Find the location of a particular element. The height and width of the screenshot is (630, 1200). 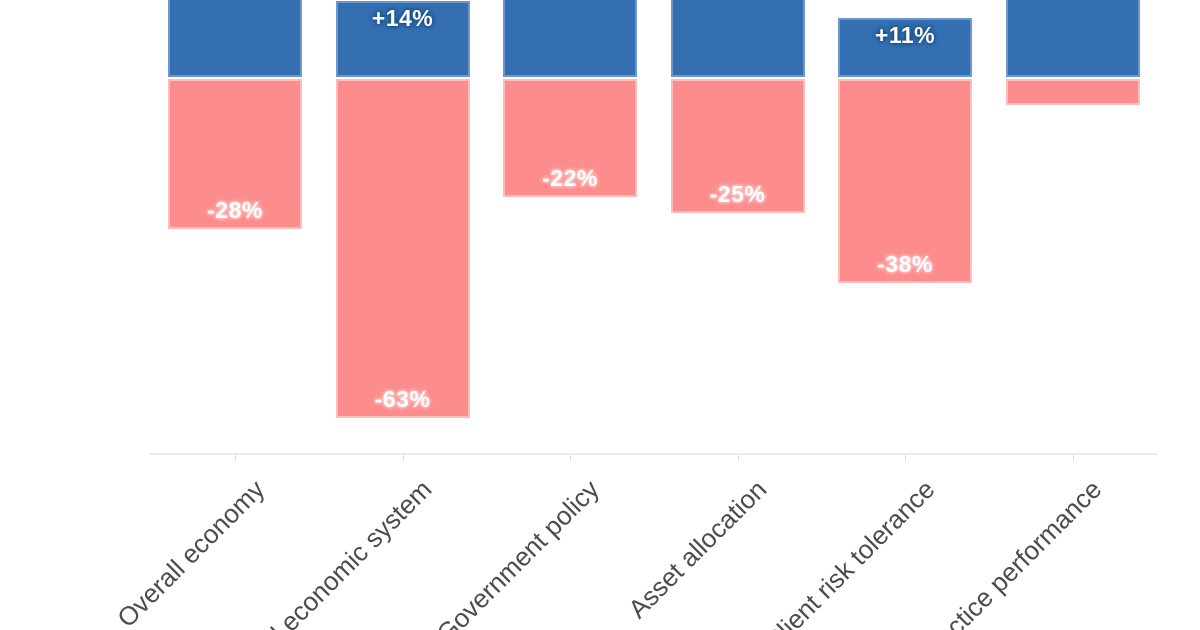

bar-negative-segment is located at coordinates (1072, 92).